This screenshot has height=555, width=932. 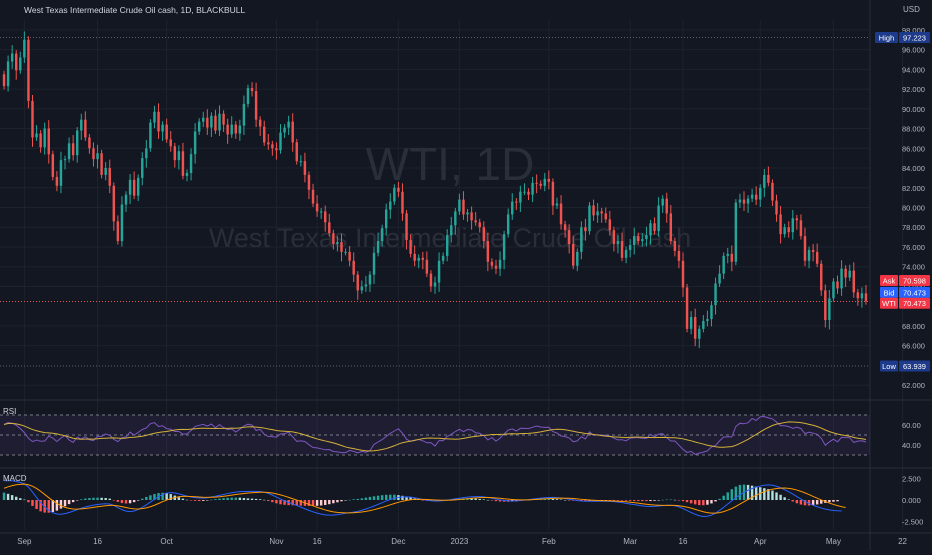 I want to click on time-tick-label: 22, so click(x=902, y=541).